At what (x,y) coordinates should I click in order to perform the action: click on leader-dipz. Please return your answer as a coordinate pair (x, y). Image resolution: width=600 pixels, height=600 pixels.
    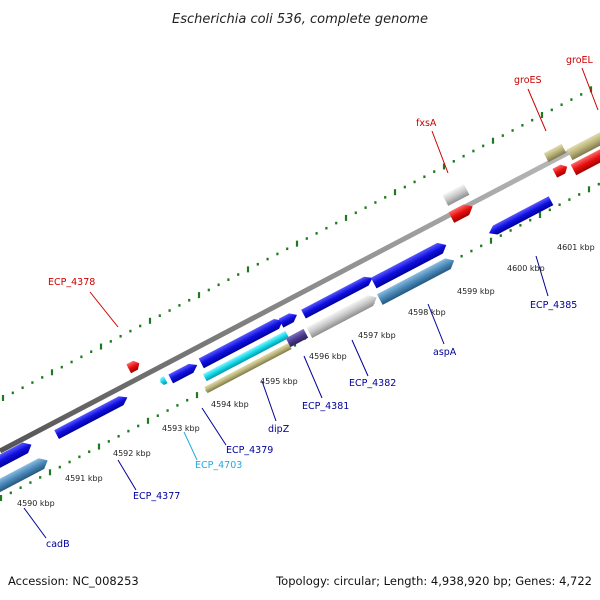
    Looking at the image, I should click on (269, 401).